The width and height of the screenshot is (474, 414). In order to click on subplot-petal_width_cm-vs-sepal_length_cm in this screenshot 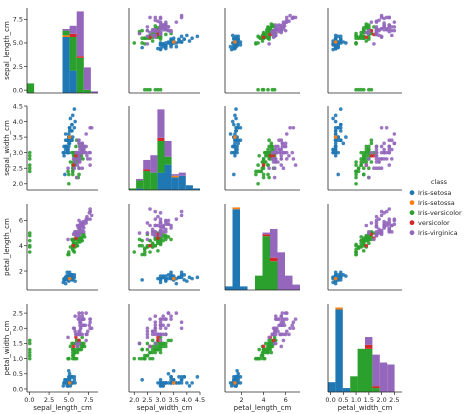, I will do `click(62, 348)`.